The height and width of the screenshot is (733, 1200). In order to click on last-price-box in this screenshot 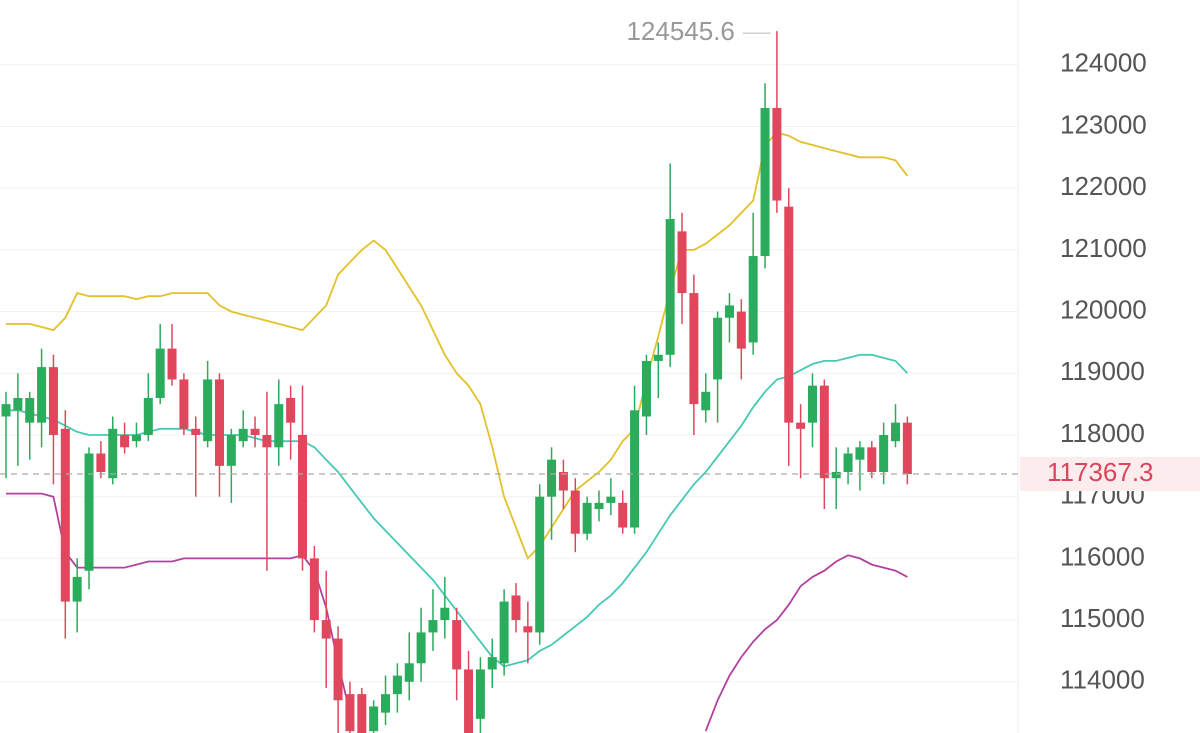, I will do `click(1110, 474)`.